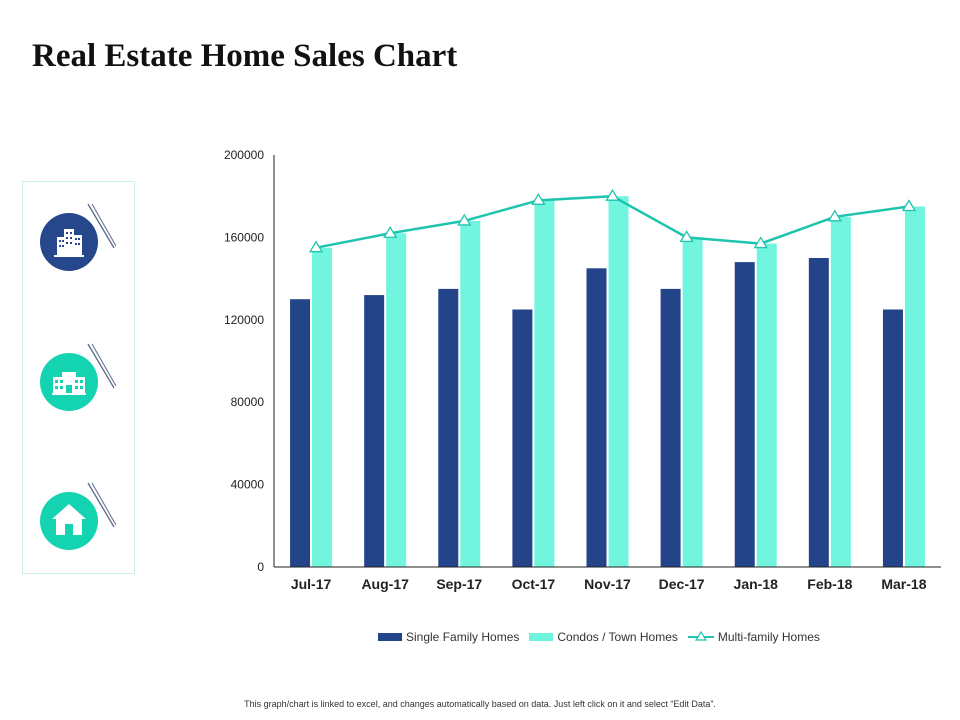 This screenshot has height=720, width=960. I want to click on x-tick-label: Aug-17, so click(385, 584).